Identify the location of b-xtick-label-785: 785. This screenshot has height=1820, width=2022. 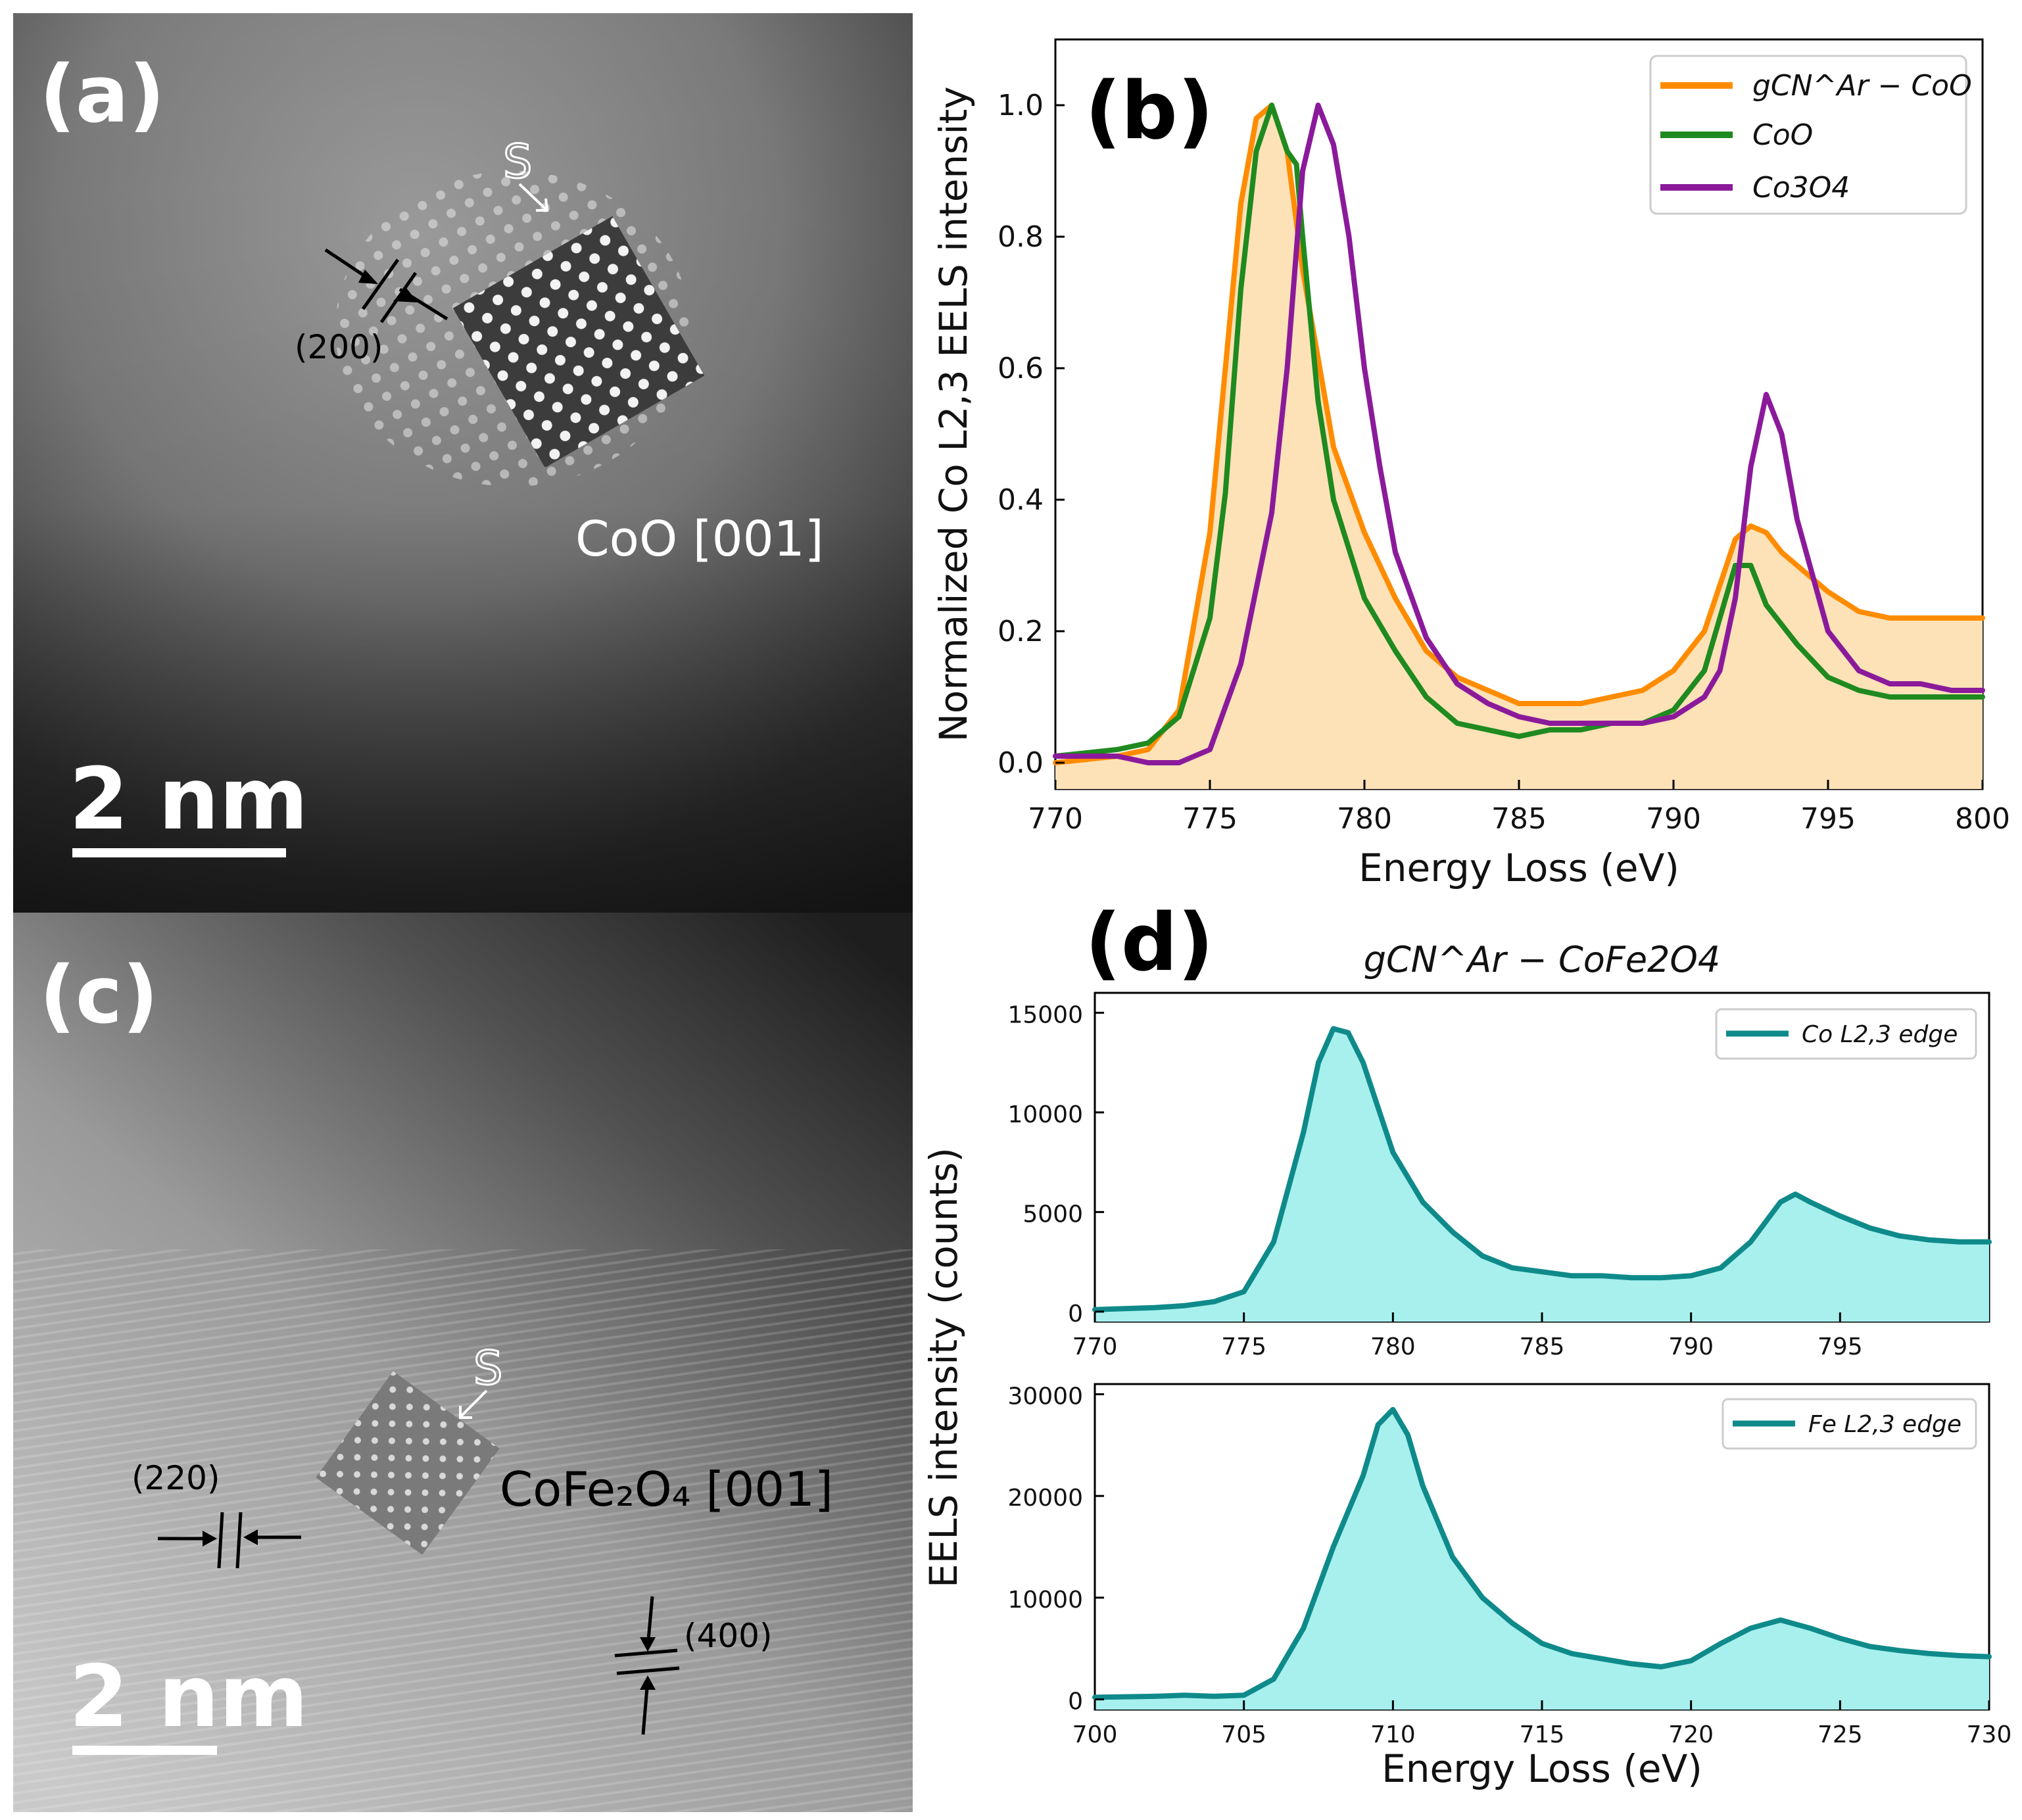
(1519, 819).